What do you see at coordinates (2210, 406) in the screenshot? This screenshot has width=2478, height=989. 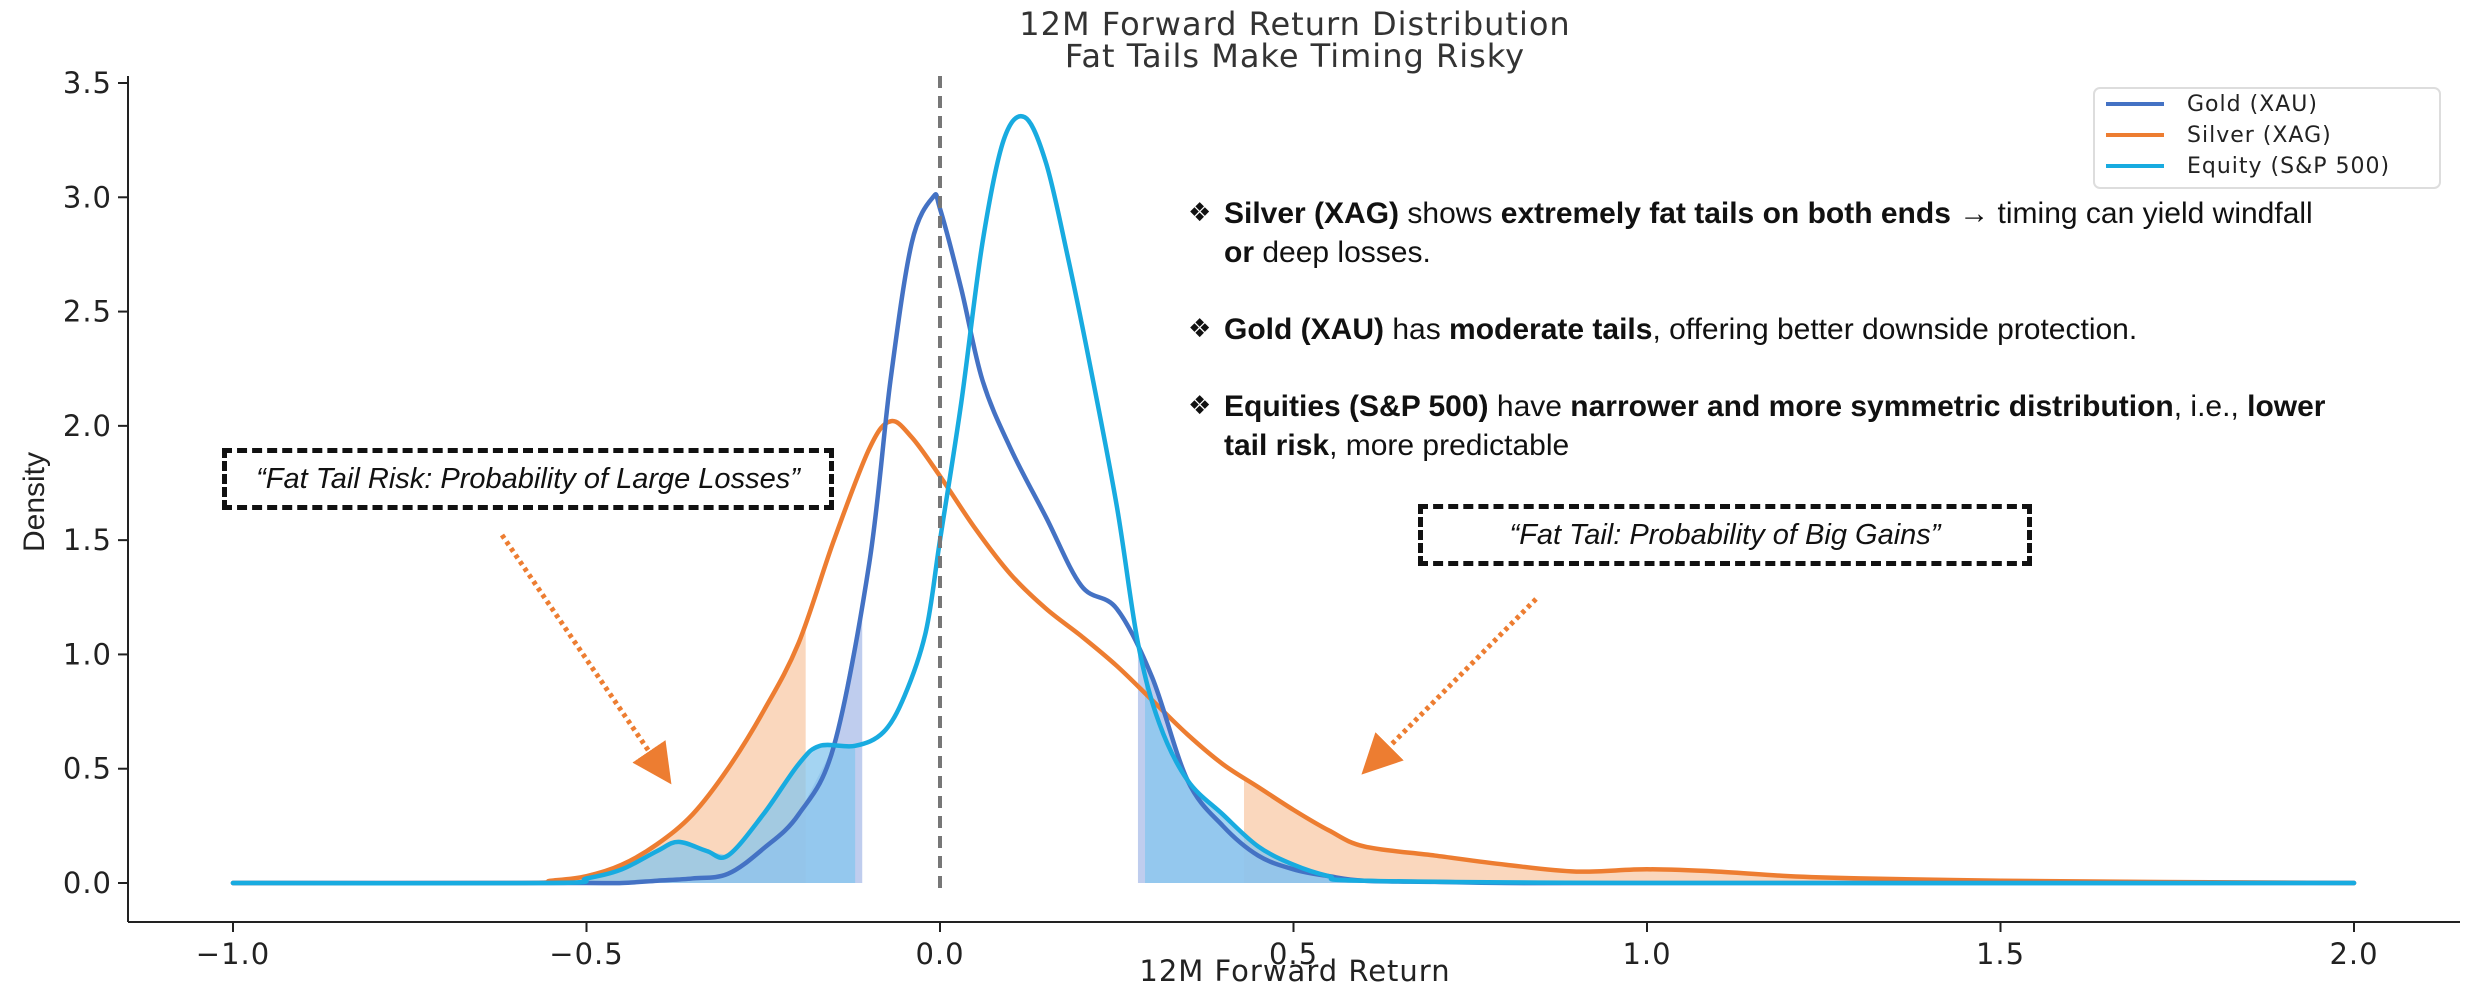 I see `note-text-run: , i.e.,` at bounding box center [2210, 406].